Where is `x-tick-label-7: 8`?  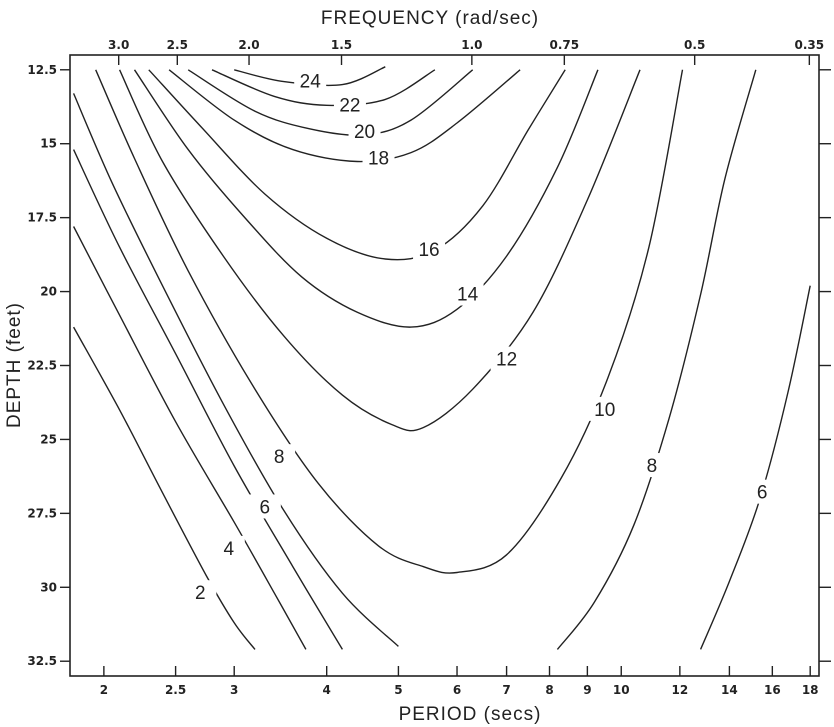
x-tick-label-7: 8 is located at coordinates (549, 690).